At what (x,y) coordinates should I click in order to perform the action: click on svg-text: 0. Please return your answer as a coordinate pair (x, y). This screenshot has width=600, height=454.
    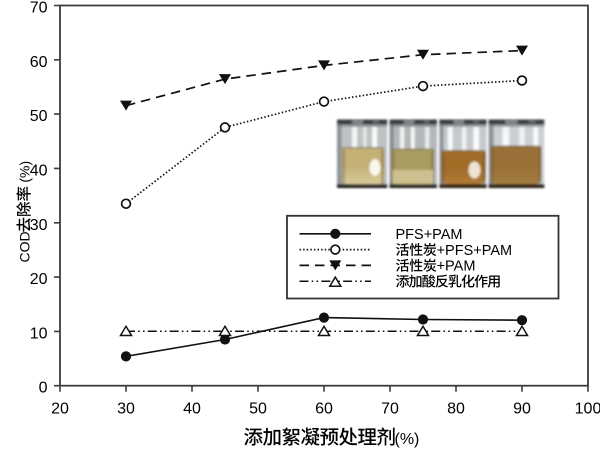
    Looking at the image, I should click on (43, 388).